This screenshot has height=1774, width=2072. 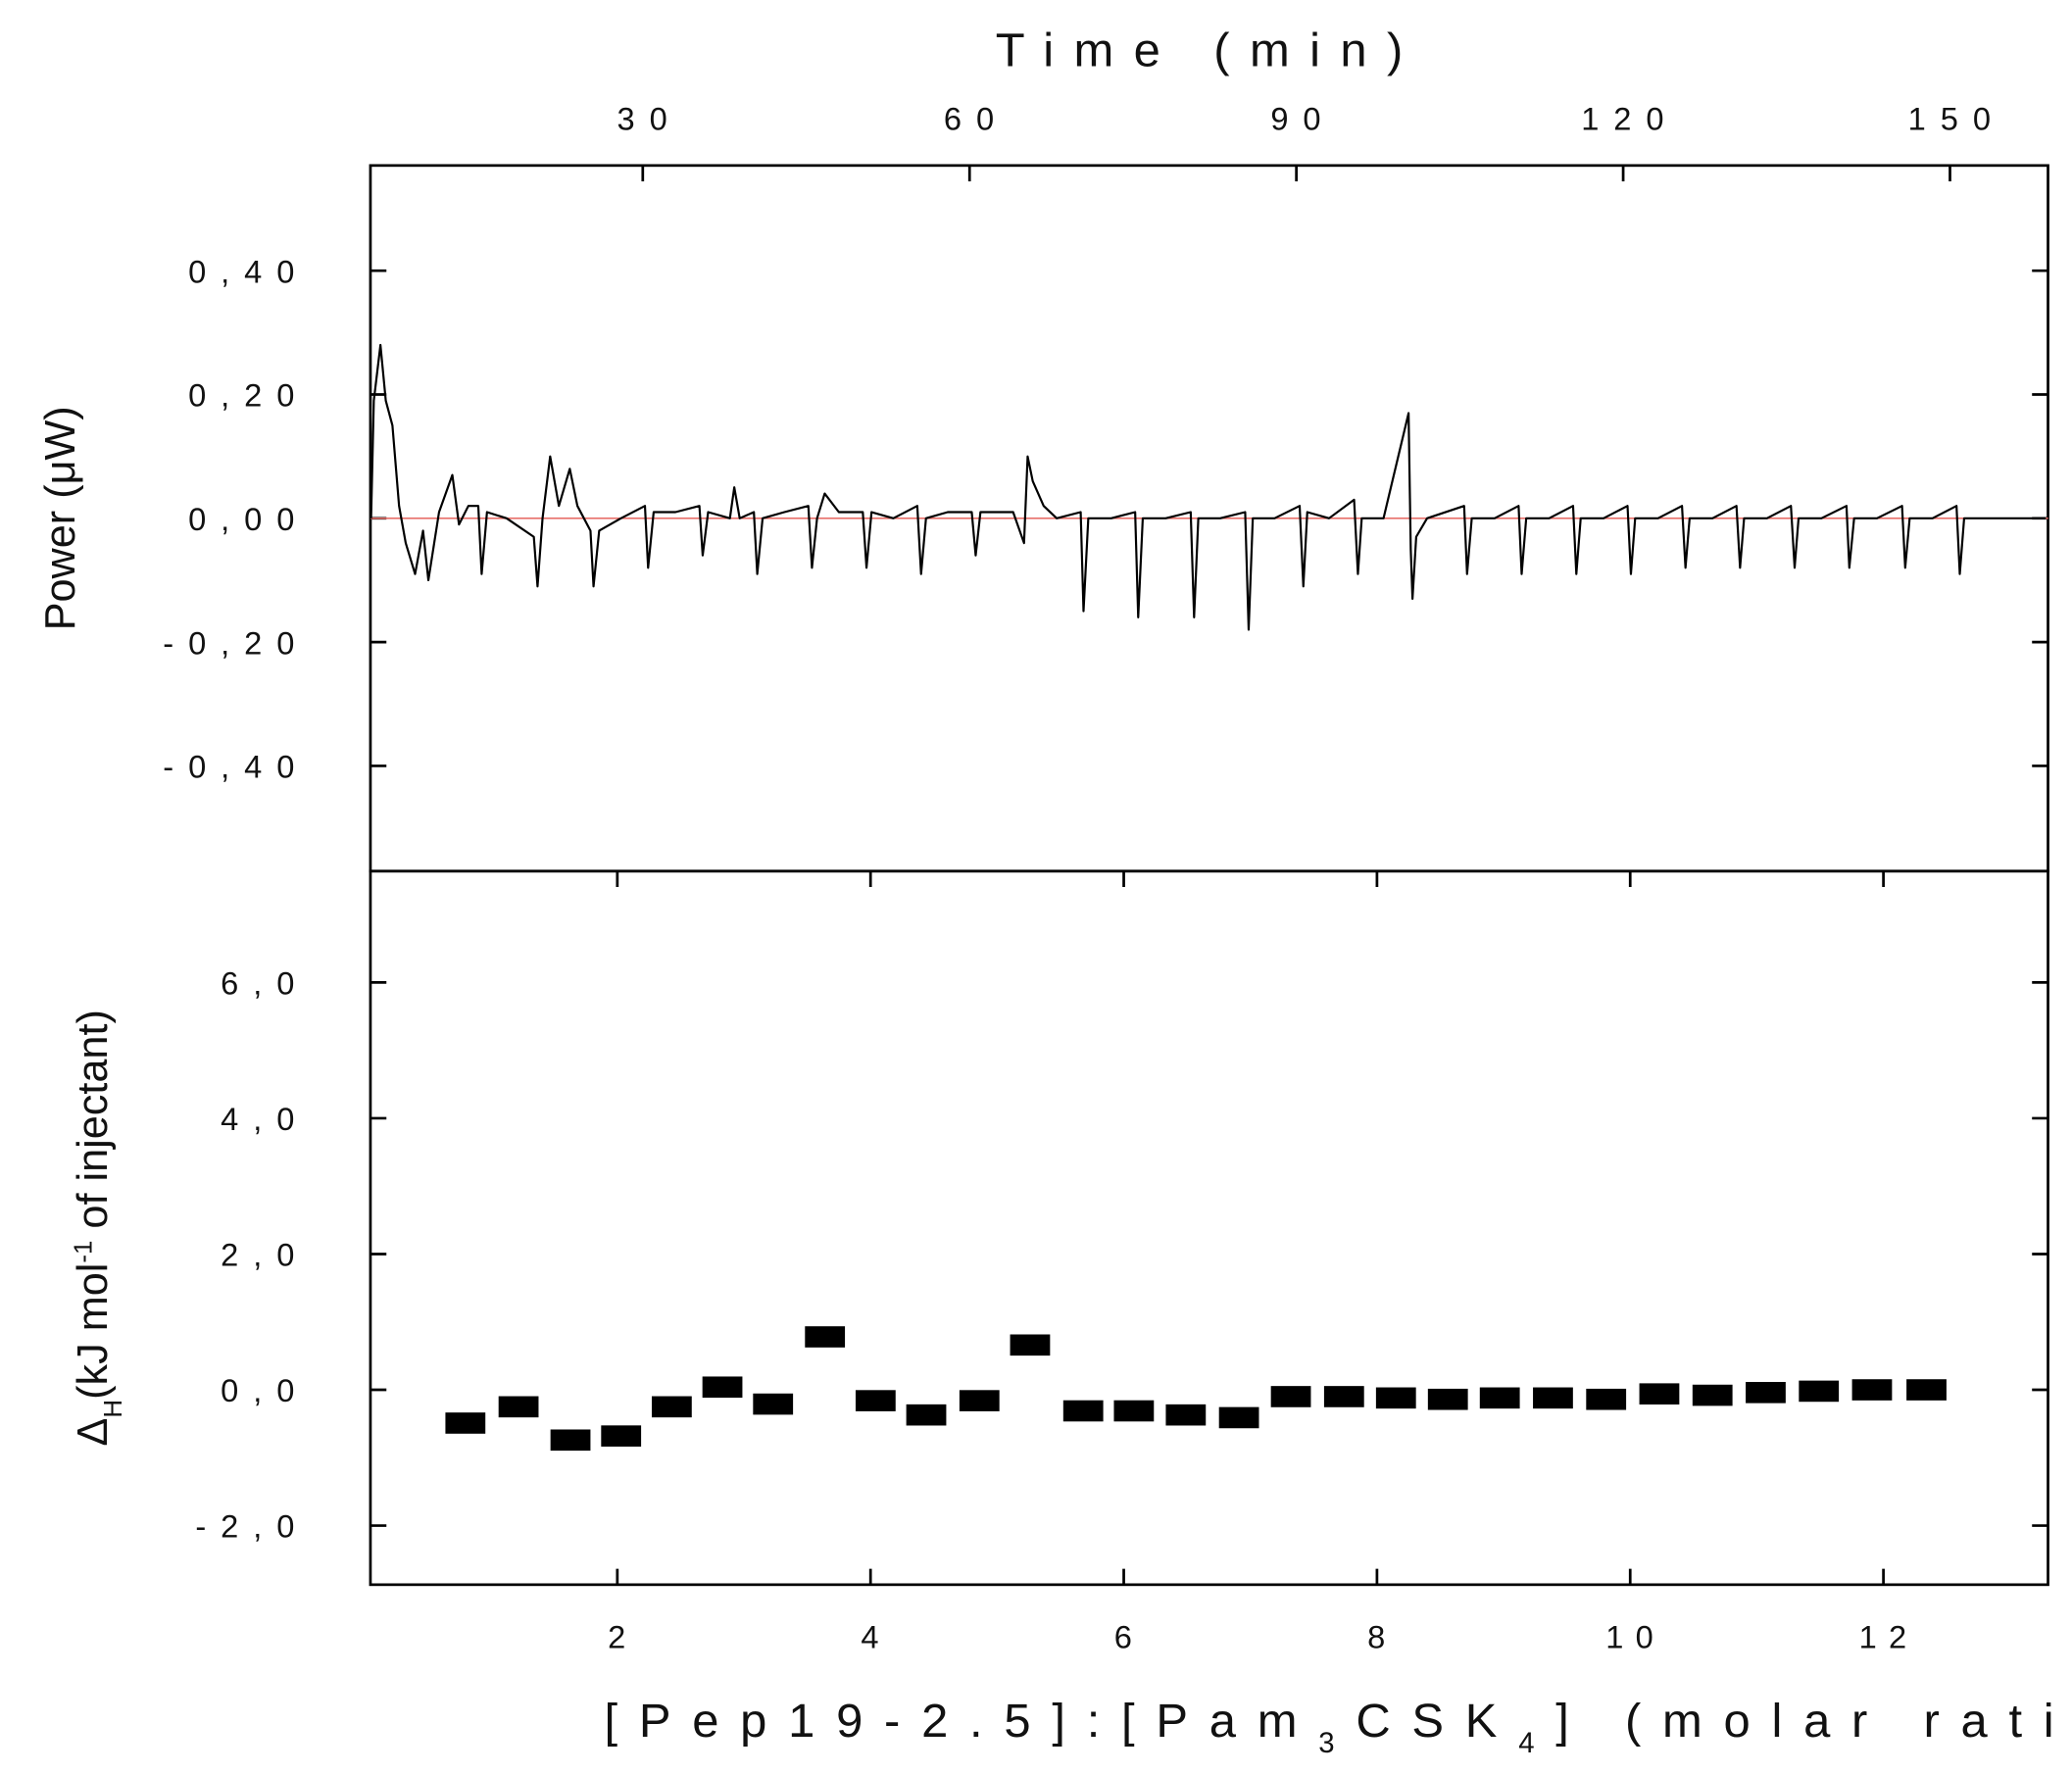 What do you see at coordinates (1437, 1721) in the screenshot?
I see `label-part: CSK` at bounding box center [1437, 1721].